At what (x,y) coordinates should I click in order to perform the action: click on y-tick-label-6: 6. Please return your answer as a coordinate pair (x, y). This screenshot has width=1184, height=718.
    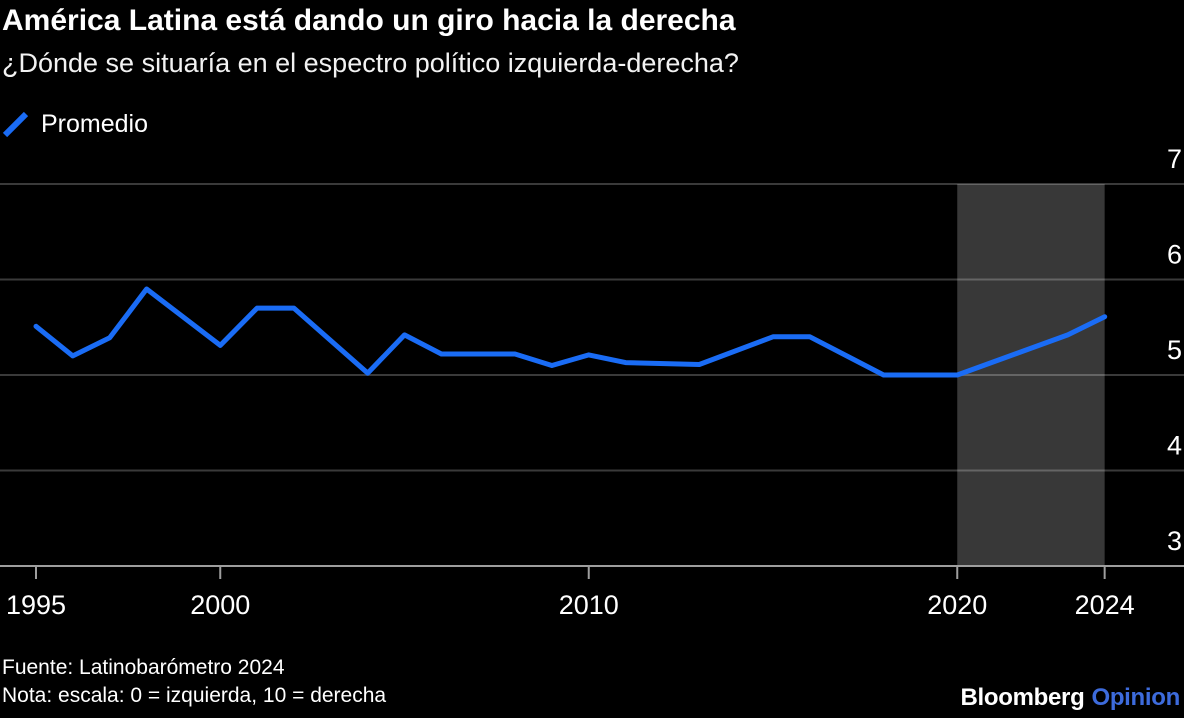
    Looking at the image, I should click on (1174, 255).